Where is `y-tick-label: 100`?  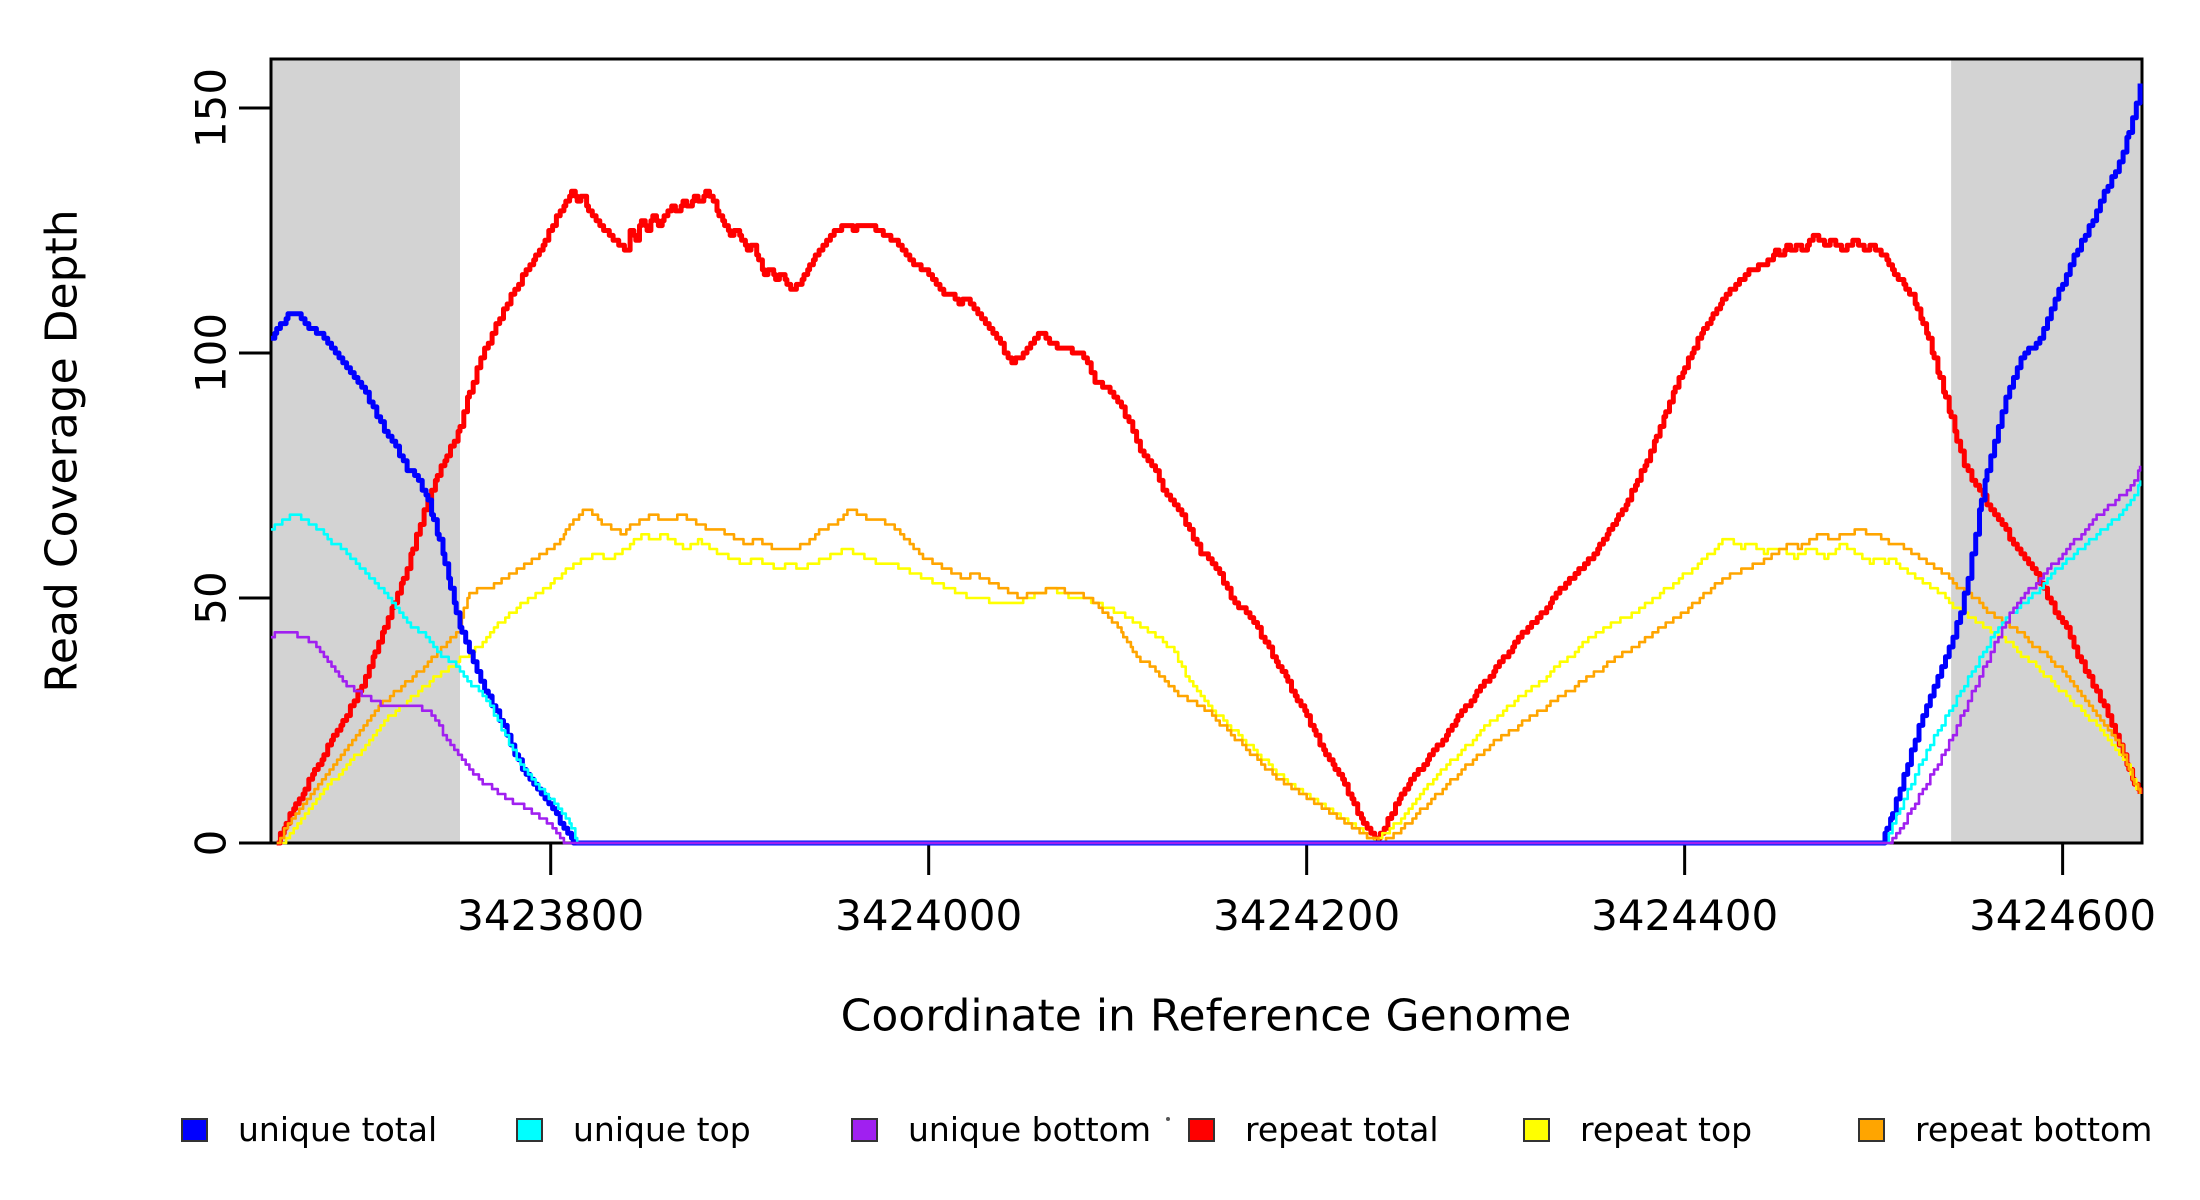 y-tick-label: 100 is located at coordinates (211, 353).